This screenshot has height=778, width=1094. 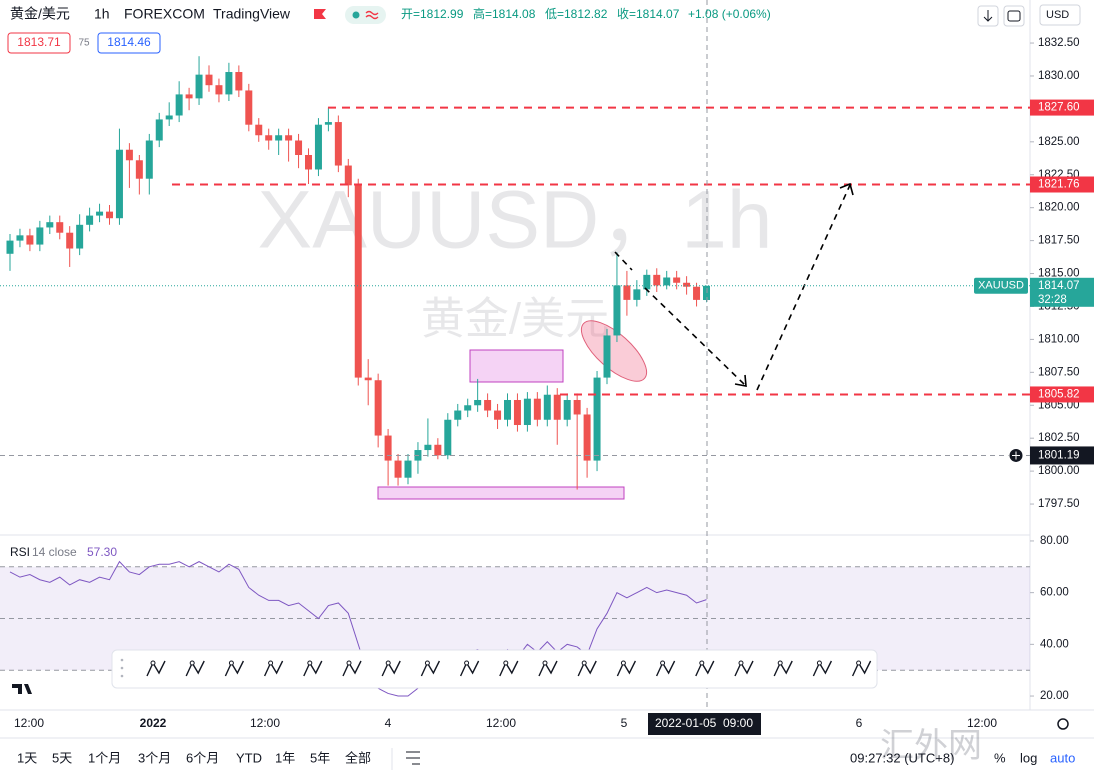 I want to click on y-tick-label: 1825.00, so click(x=1059, y=142).